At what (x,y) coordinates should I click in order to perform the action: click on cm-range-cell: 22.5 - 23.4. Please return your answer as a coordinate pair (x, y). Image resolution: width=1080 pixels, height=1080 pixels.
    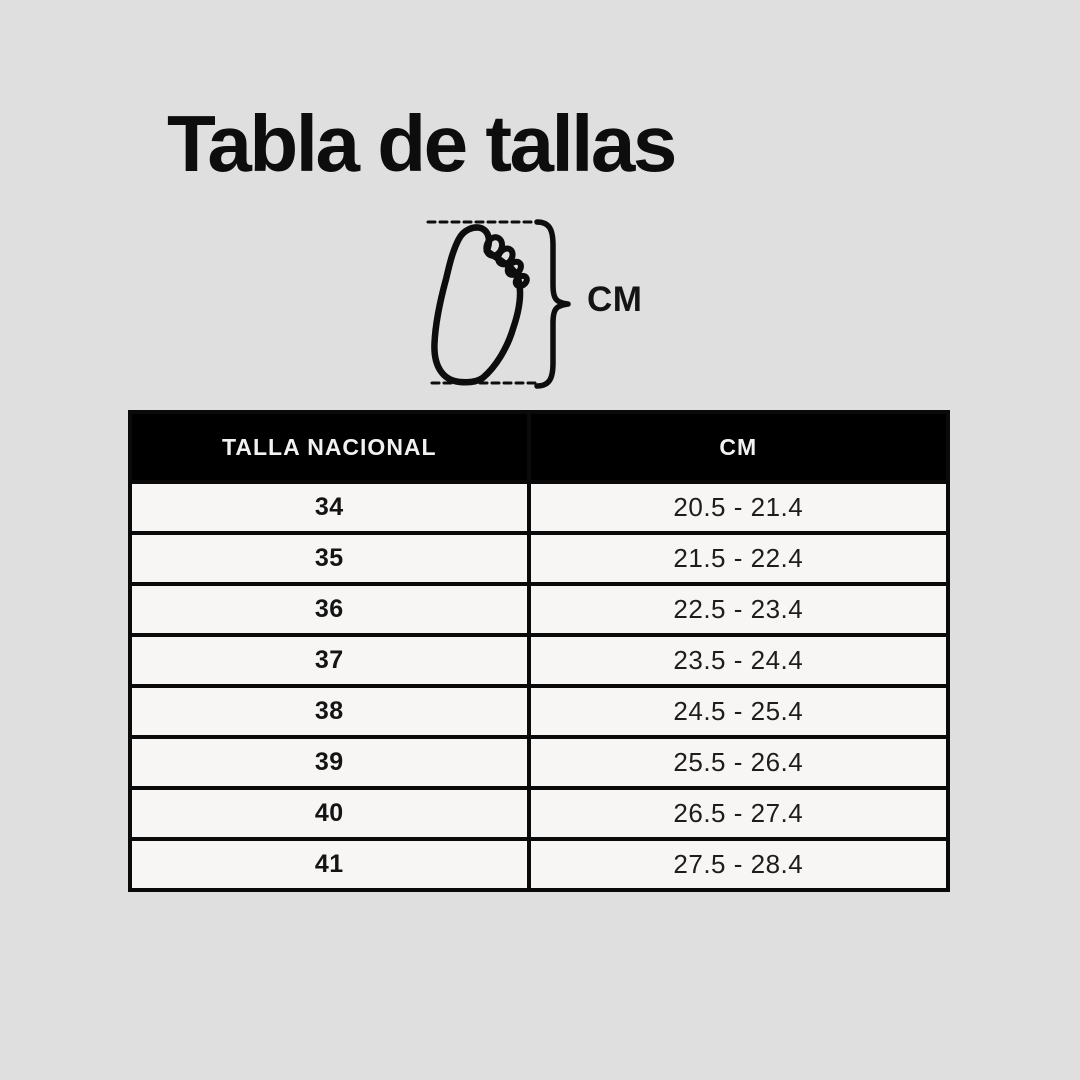
    Looking at the image, I should click on (738, 609).